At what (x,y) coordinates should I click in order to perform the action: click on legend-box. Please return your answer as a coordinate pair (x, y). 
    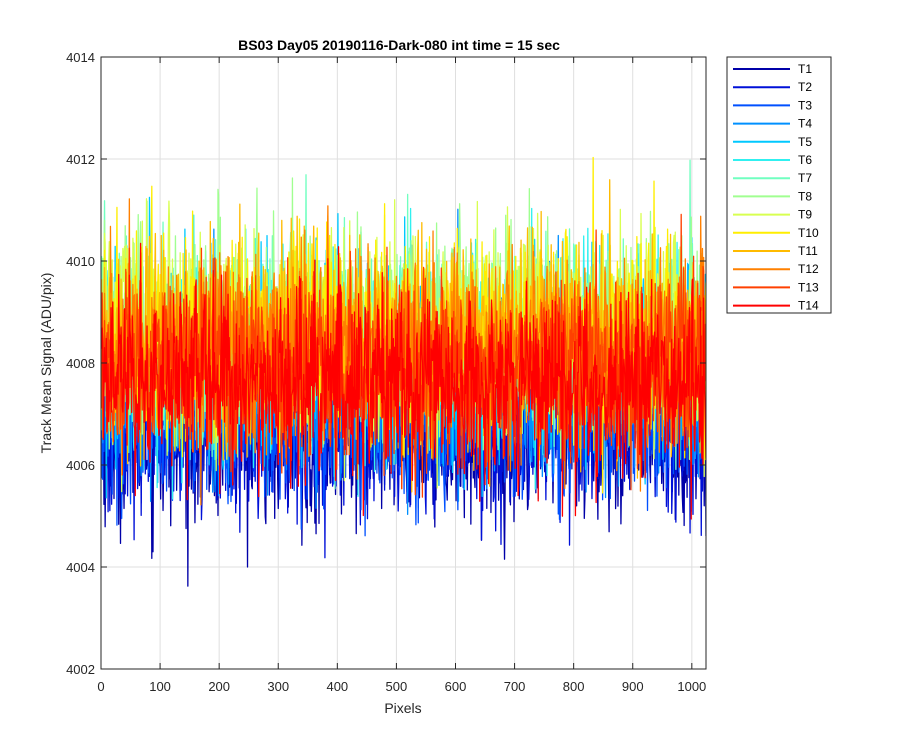
    Looking at the image, I should click on (779, 185).